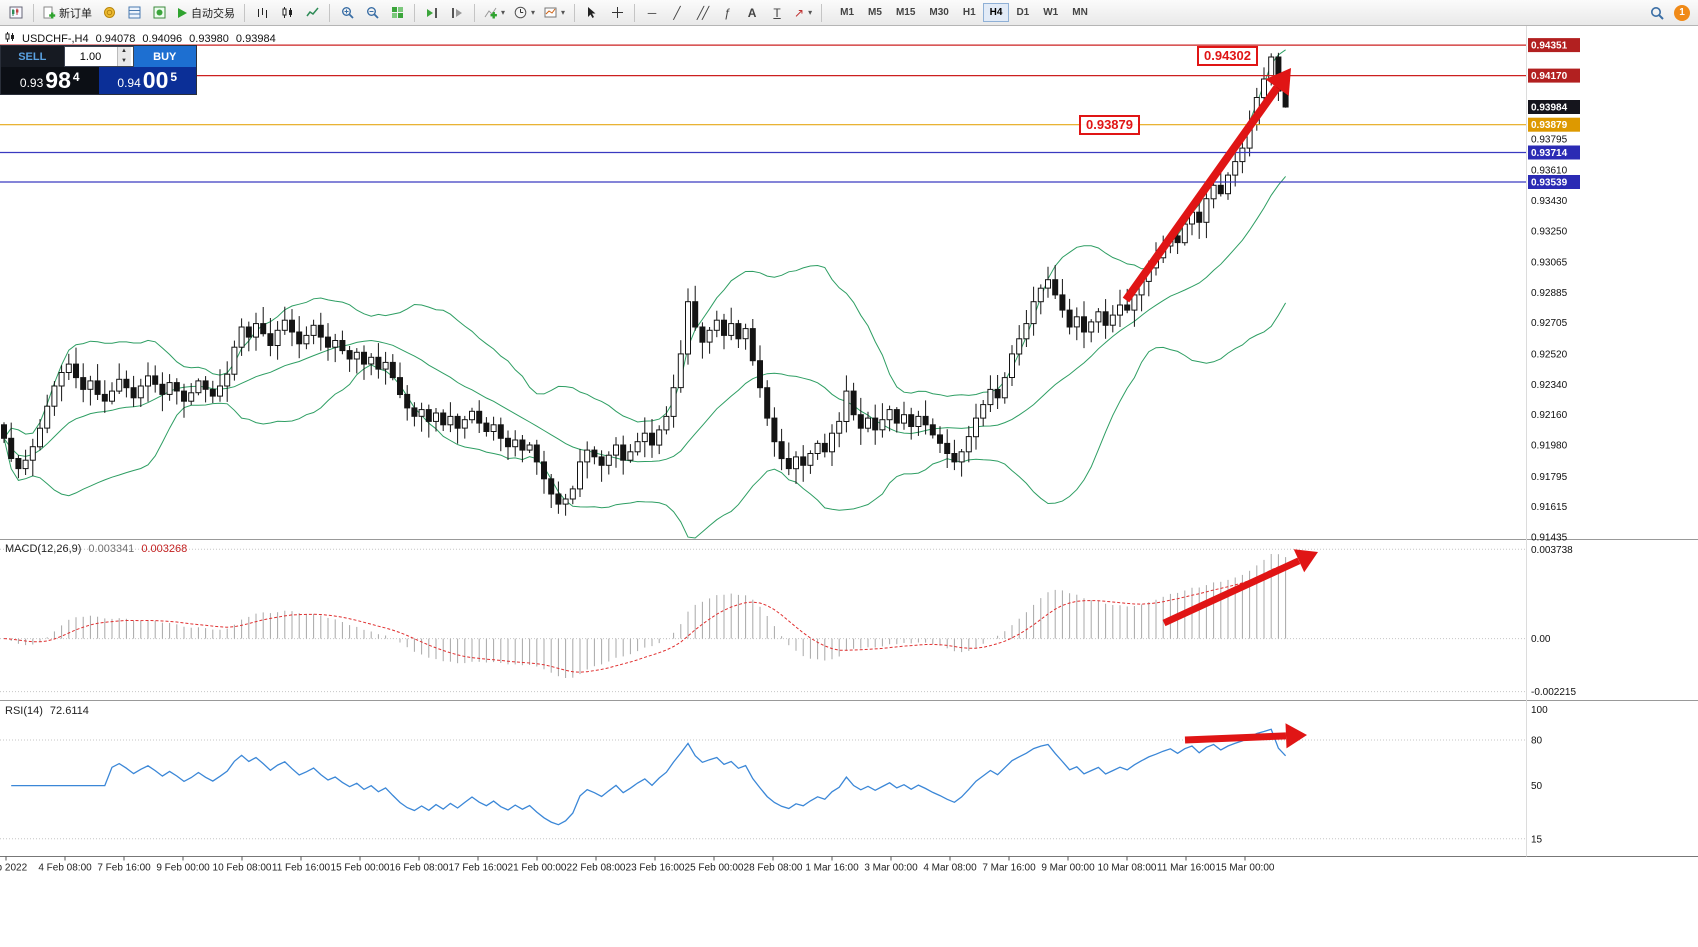  I want to click on auto-scroll-icon, so click(432, 13).